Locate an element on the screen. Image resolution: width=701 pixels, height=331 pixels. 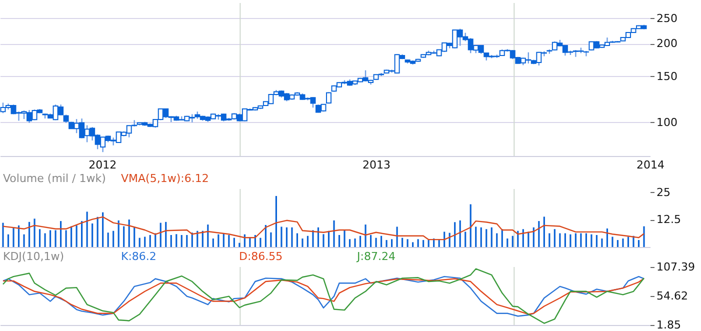
y-tick-label: 100 is located at coordinates (667, 122).